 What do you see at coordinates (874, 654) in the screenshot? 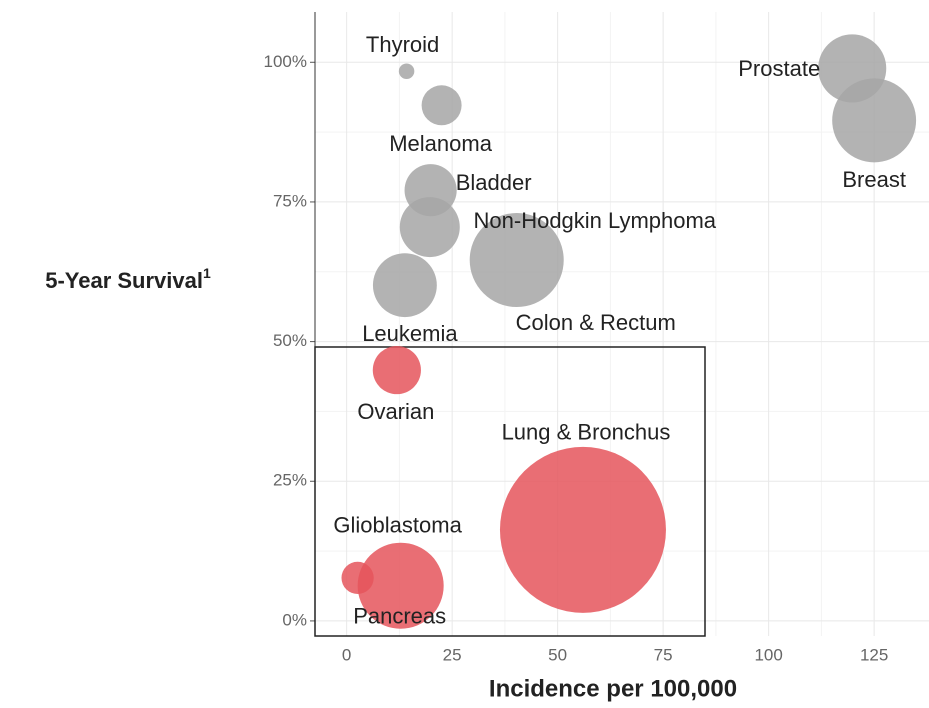
I see `x-tick-label: 125` at bounding box center [874, 654].